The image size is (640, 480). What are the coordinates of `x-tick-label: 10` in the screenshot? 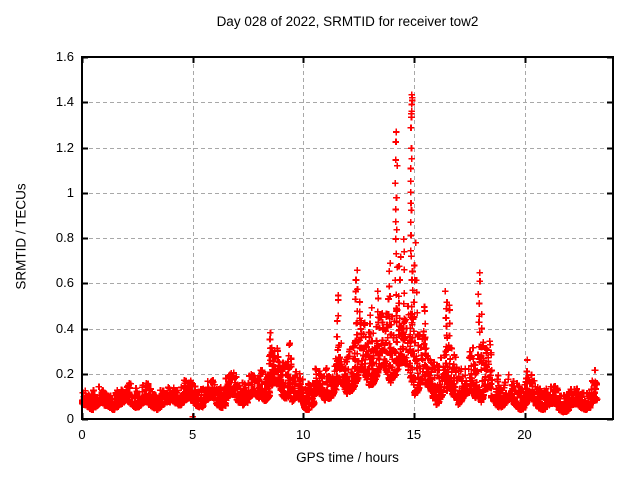 It's located at (303, 434).